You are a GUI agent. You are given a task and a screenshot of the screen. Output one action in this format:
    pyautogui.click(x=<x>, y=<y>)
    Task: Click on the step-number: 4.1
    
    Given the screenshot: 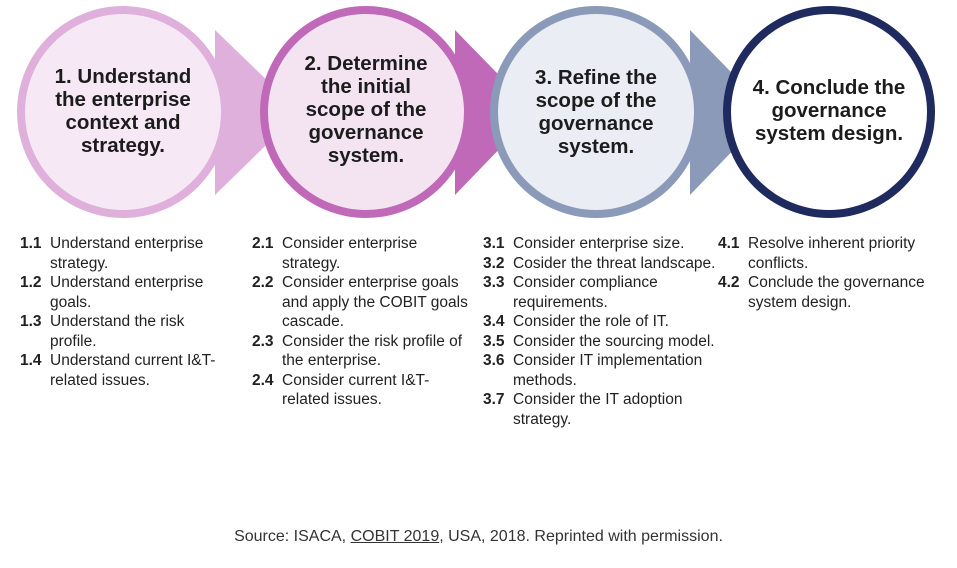 What is the action you would take?
    pyautogui.click(x=729, y=243)
    